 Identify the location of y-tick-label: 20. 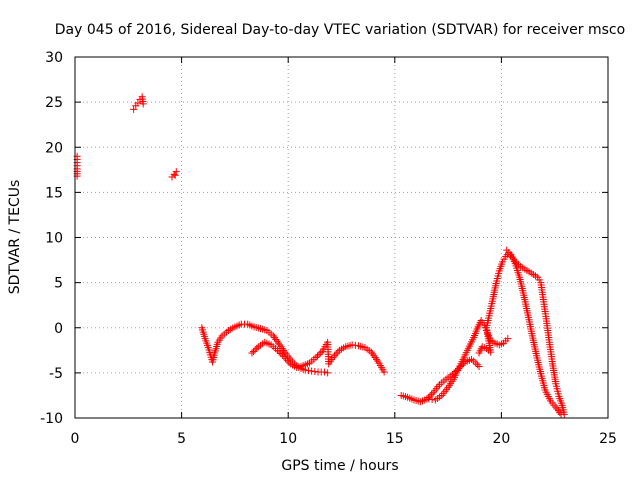
(54, 148).